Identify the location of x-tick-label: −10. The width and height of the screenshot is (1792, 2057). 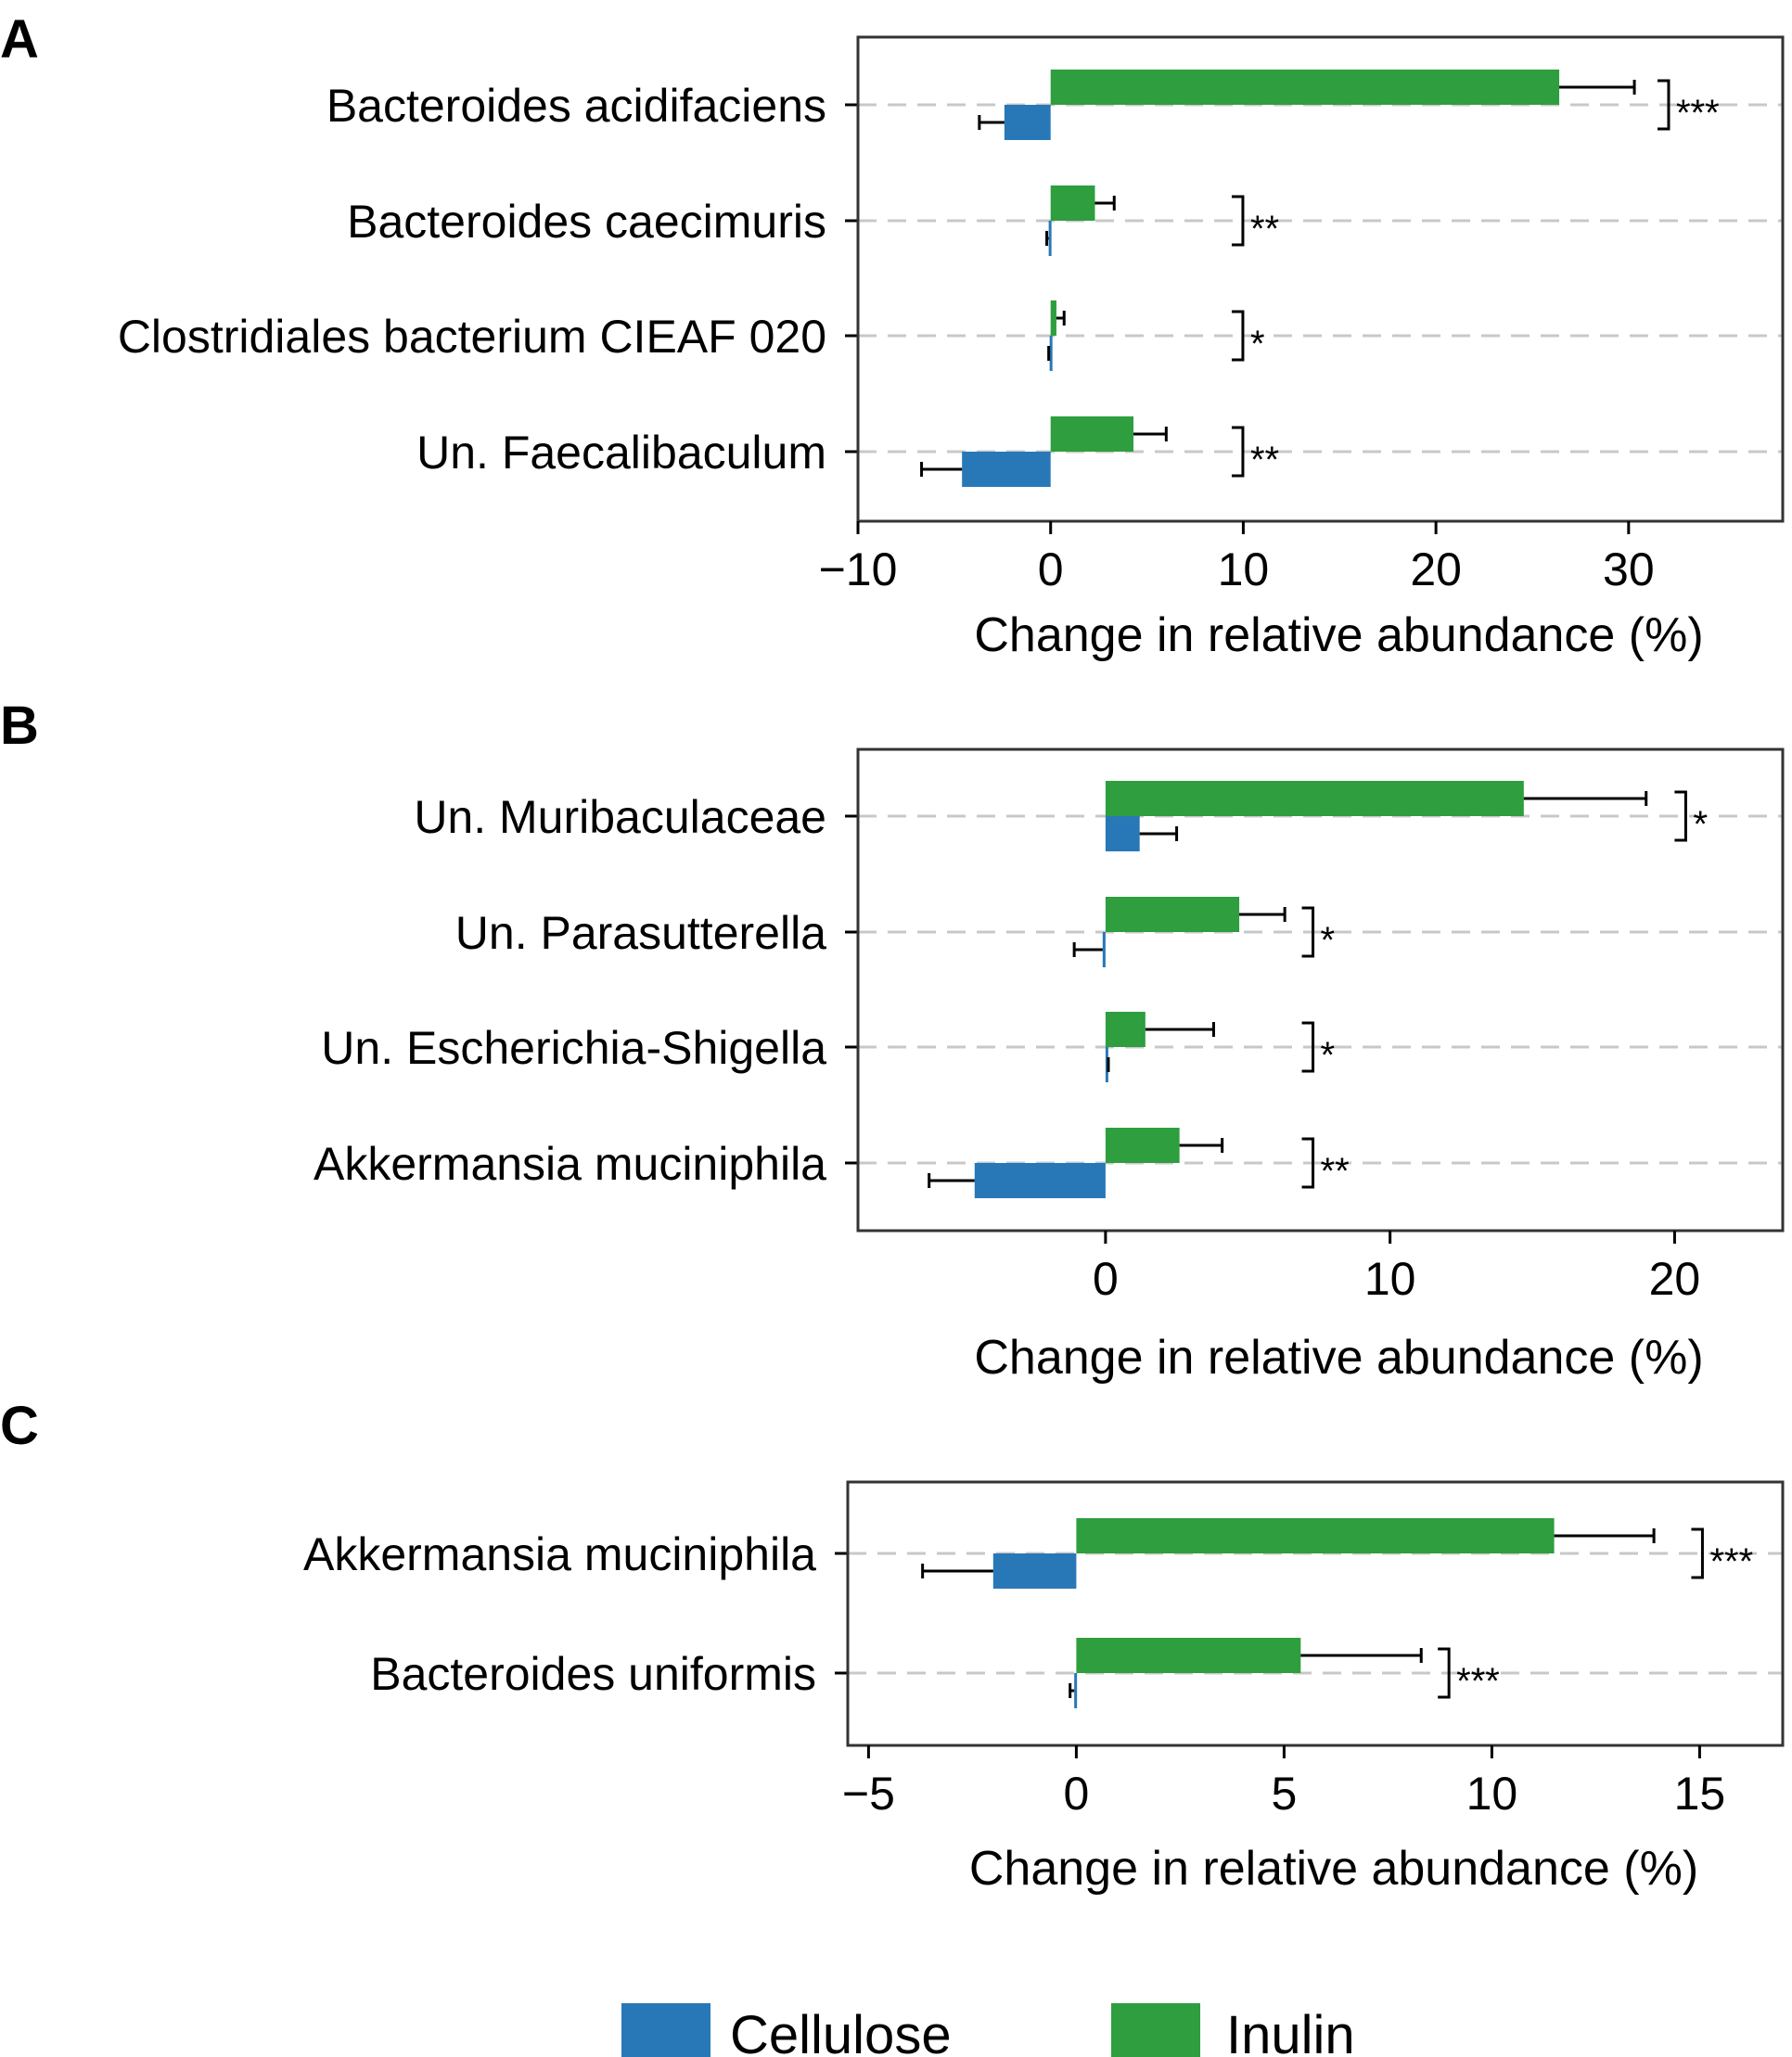
(858, 569).